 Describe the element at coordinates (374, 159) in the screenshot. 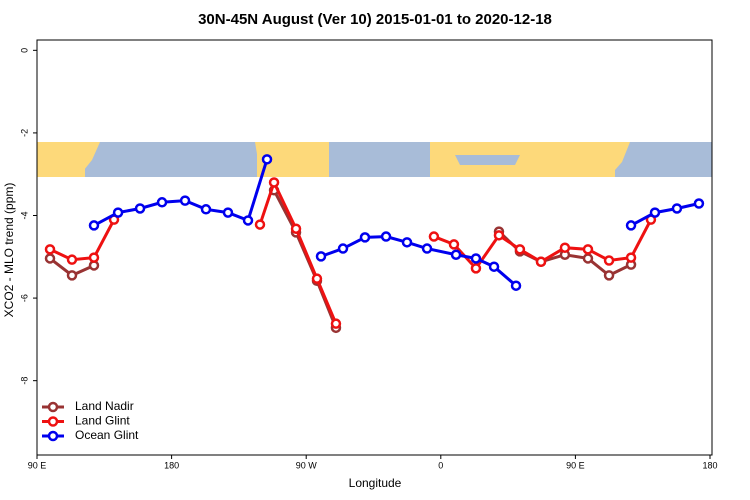

I see `map-band` at that location.